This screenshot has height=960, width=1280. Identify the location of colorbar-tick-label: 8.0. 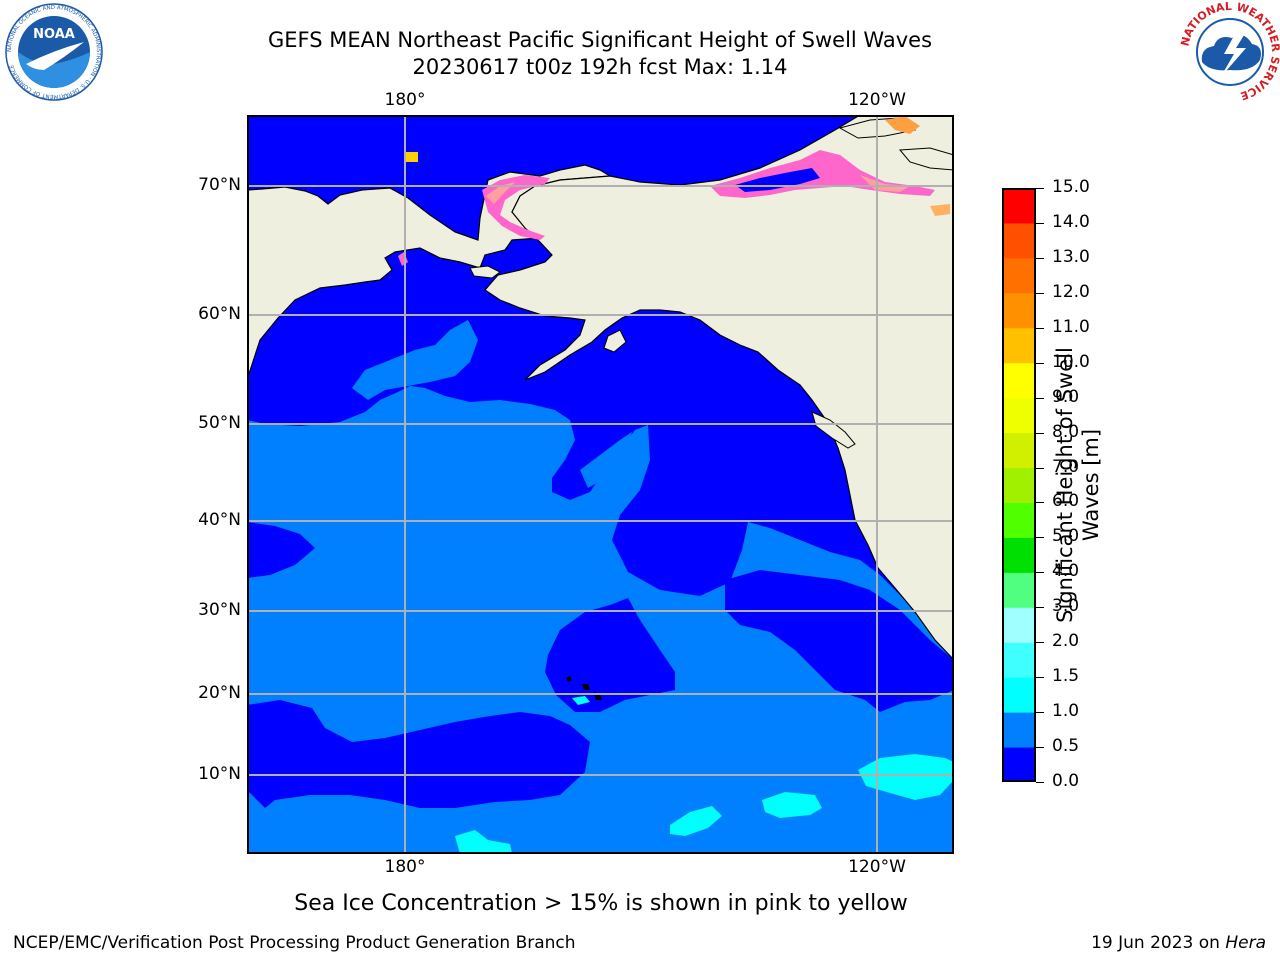
(1066, 431).